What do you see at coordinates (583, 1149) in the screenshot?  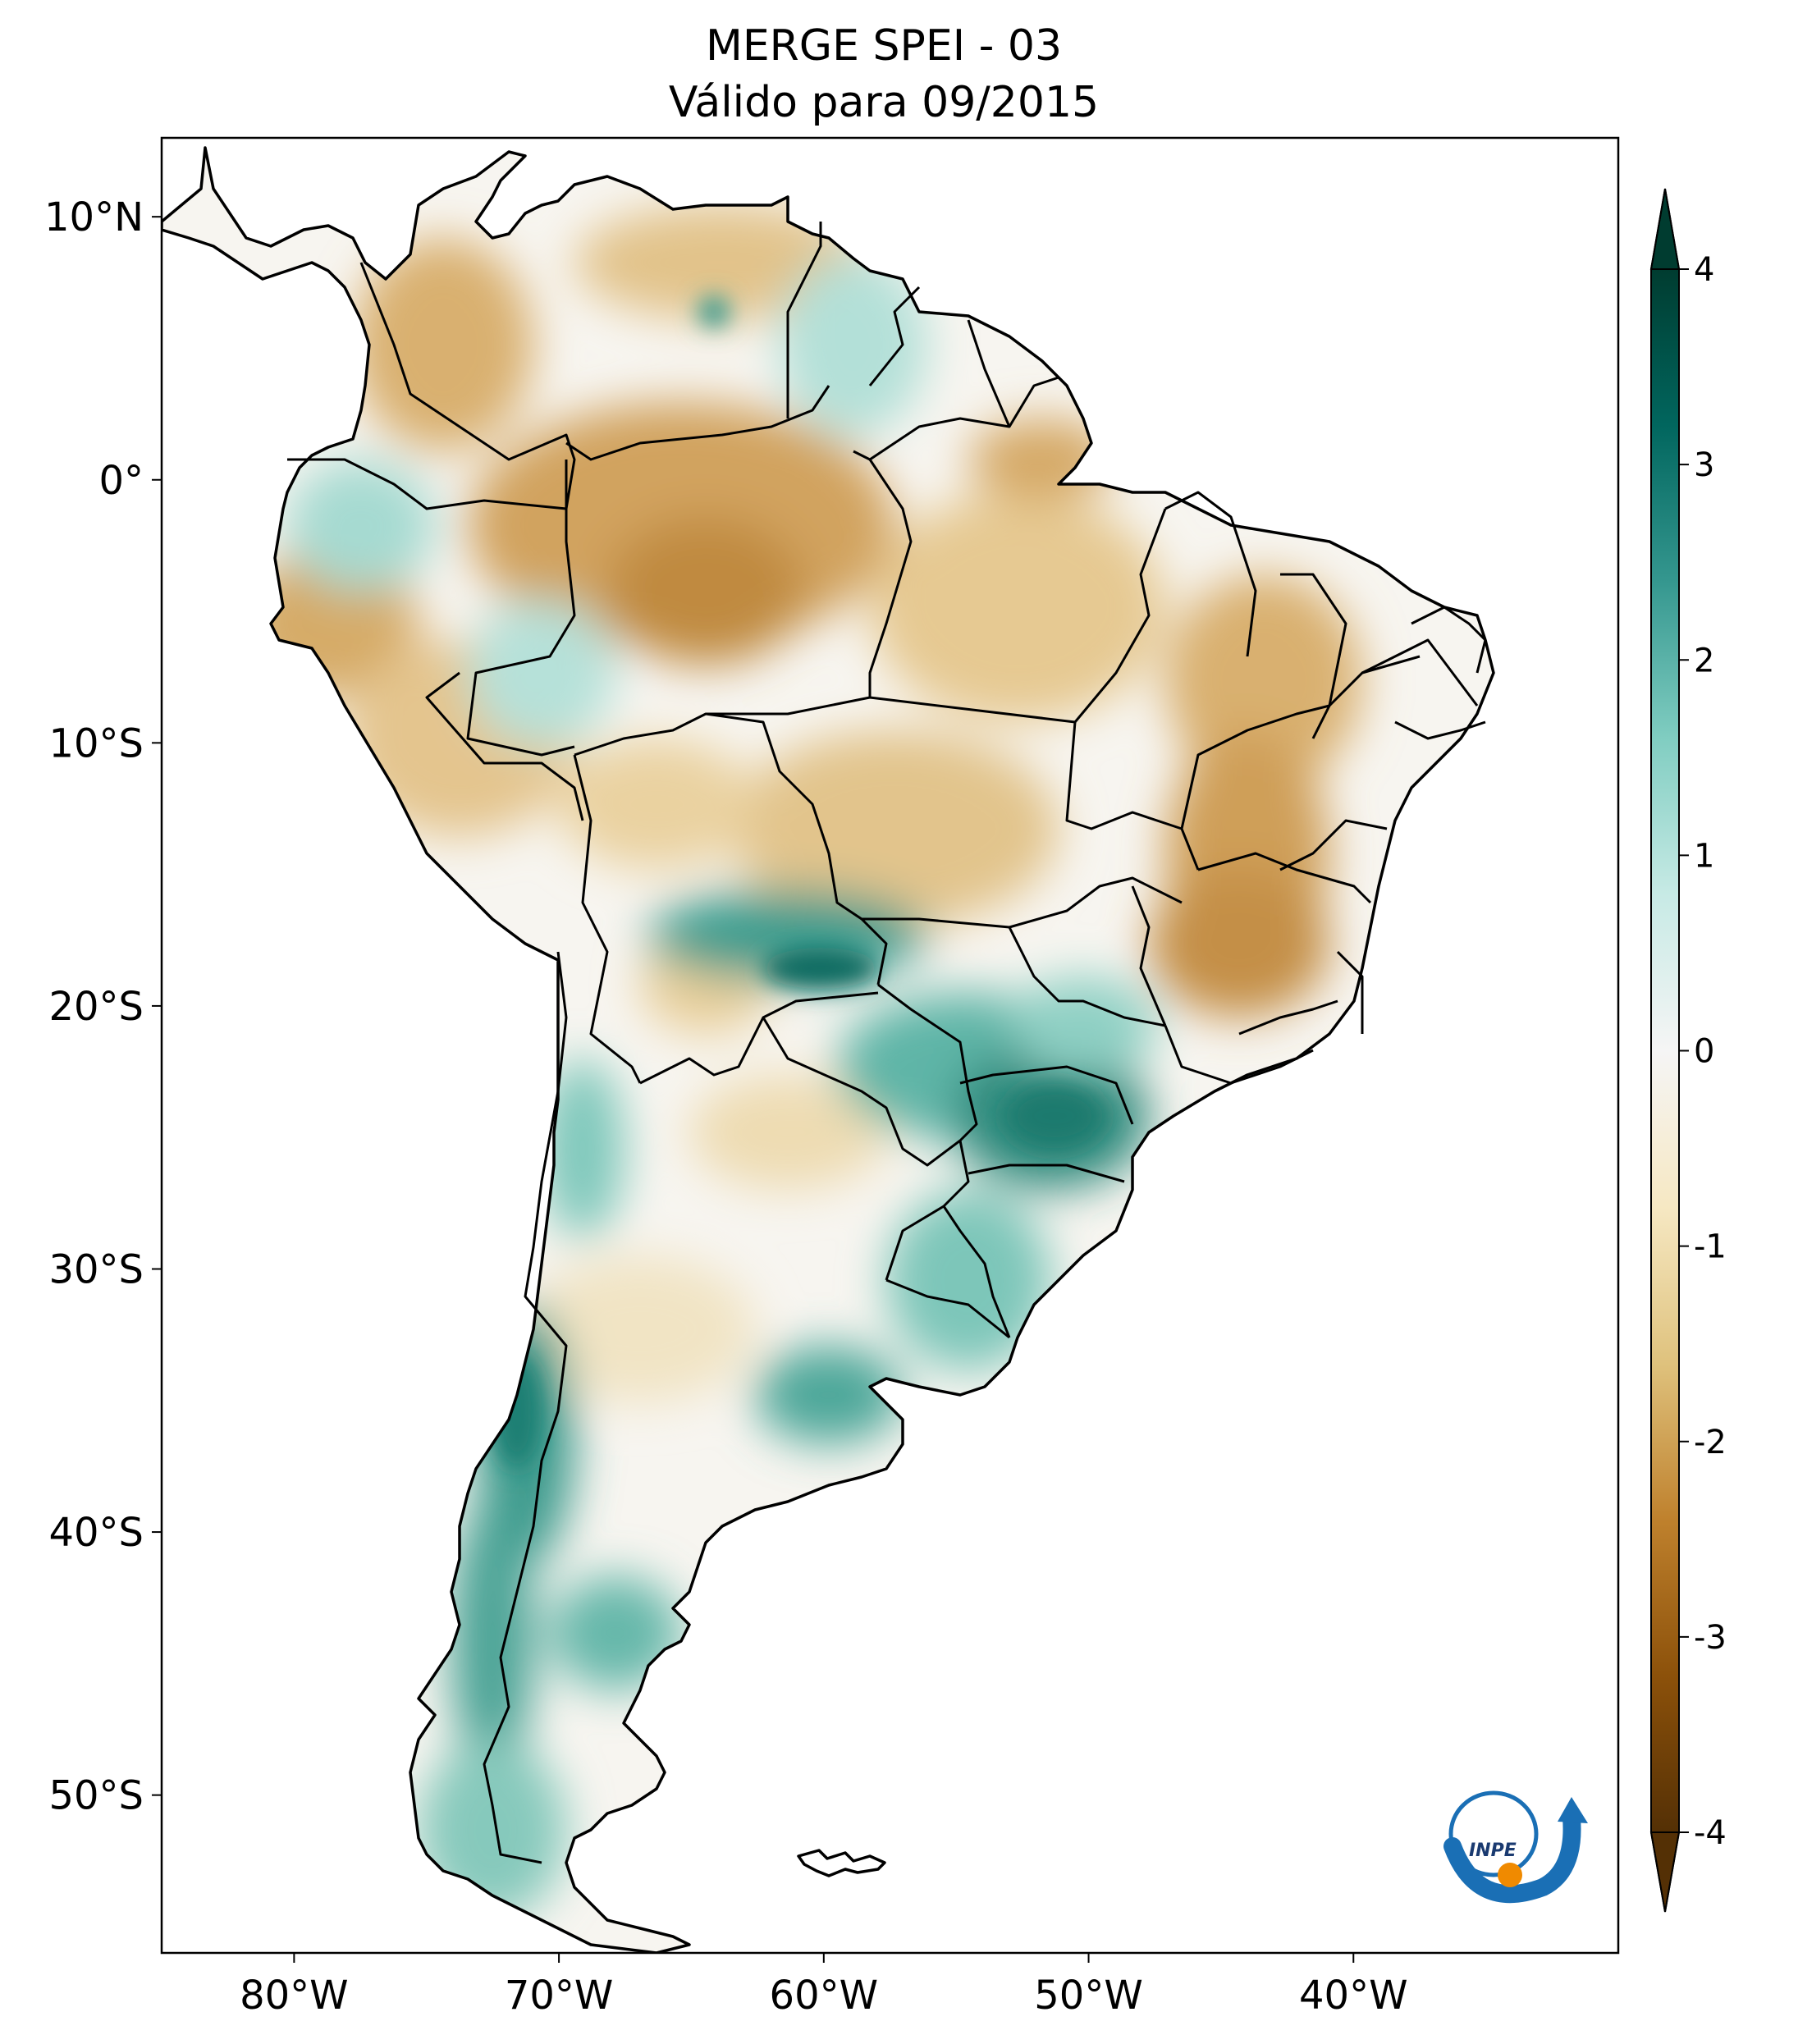 I see `wet-region-andes-north` at bounding box center [583, 1149].